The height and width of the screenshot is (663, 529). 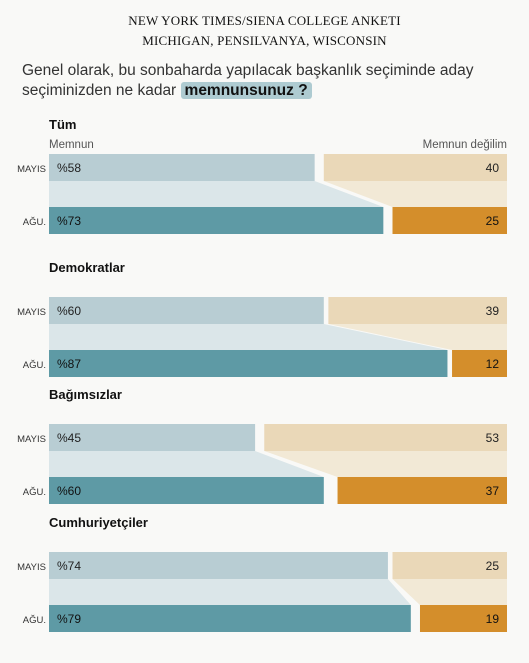 I want to click on group-name: Demokratlar, so click(x=87, y=267).